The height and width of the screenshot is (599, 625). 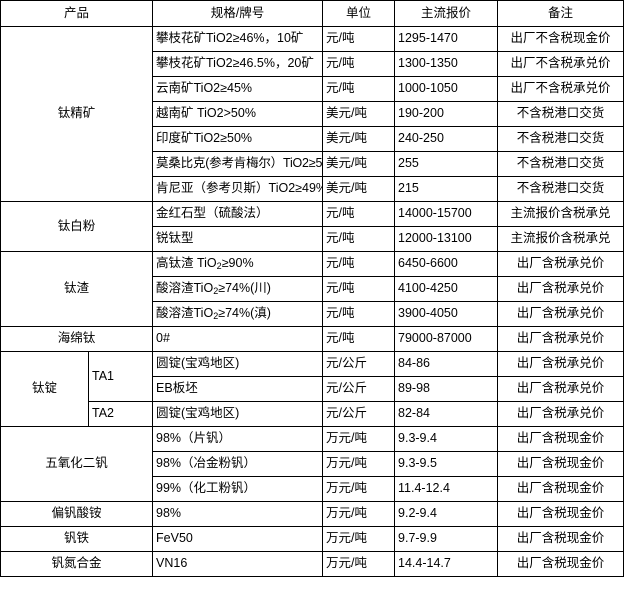 What do you see at coordinates (238, 64) in the screenshot?
I see `spec-cell: 攀枝花矿TiO2≥46.5%，20矿` at bounding box center [238, 64].